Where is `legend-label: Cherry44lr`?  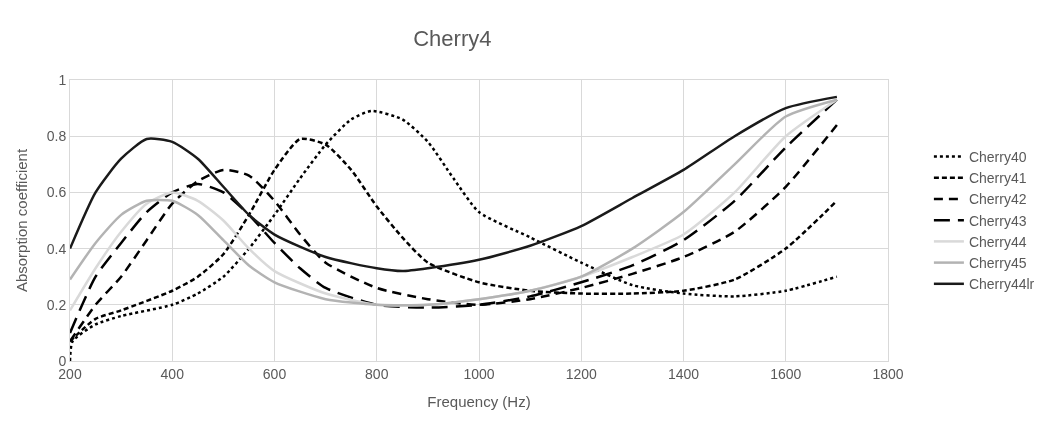 legend-label: Cherry44lr is located at coordinates (1001, 284).